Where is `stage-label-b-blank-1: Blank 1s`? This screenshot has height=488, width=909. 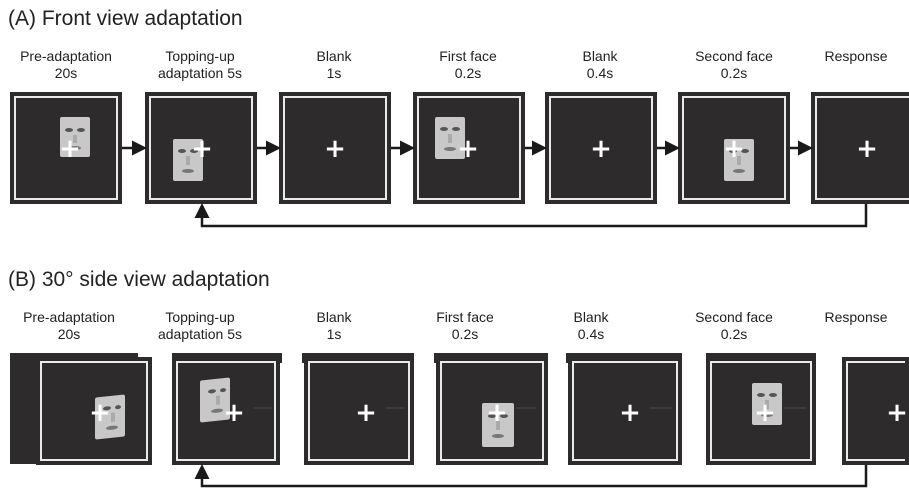 stage-label-b-blank-1: Blank 1s is located at coordinates (334, 326).